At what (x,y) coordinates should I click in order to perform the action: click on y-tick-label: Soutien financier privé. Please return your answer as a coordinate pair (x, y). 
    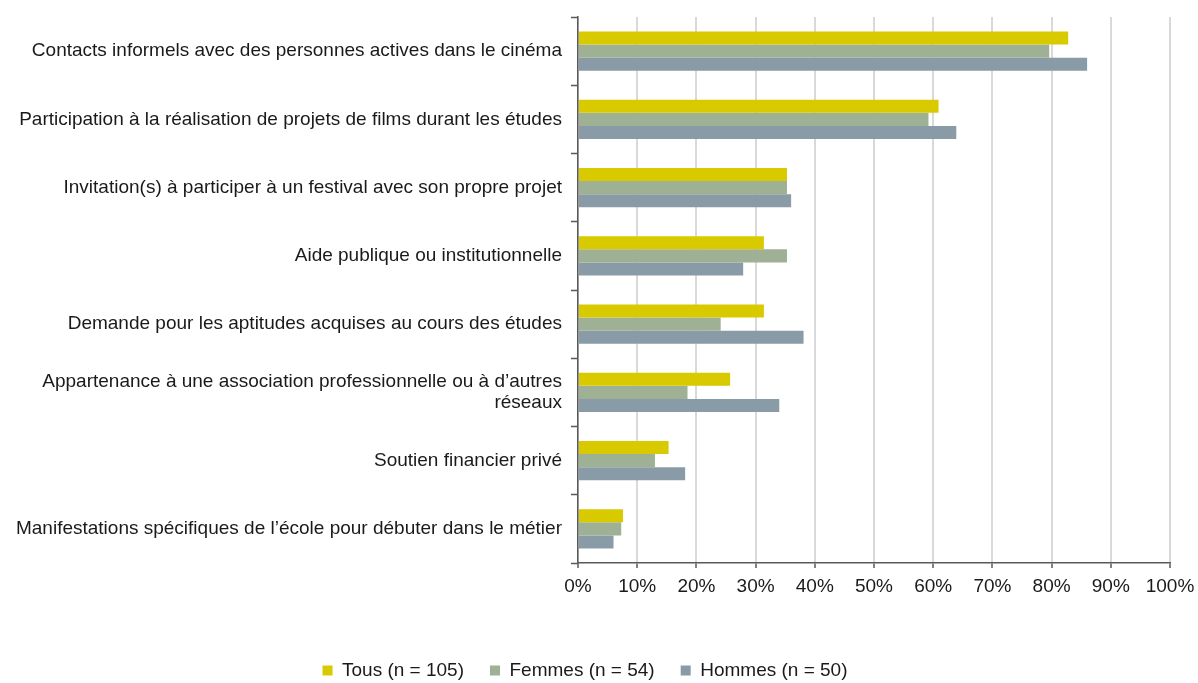
    Looking at the image, I should click on (468, 459).